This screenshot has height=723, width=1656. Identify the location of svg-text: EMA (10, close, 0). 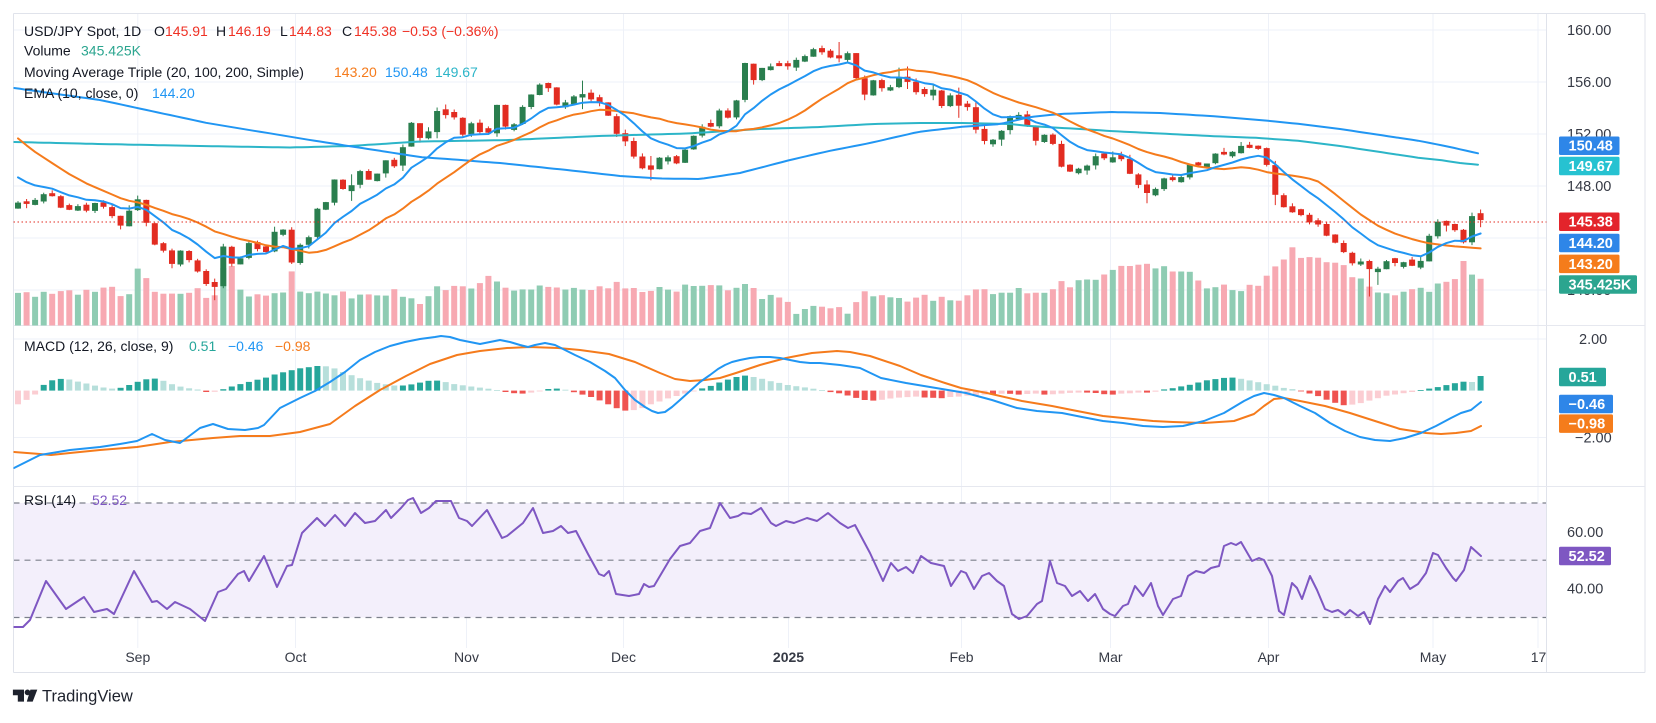
(81, 93).